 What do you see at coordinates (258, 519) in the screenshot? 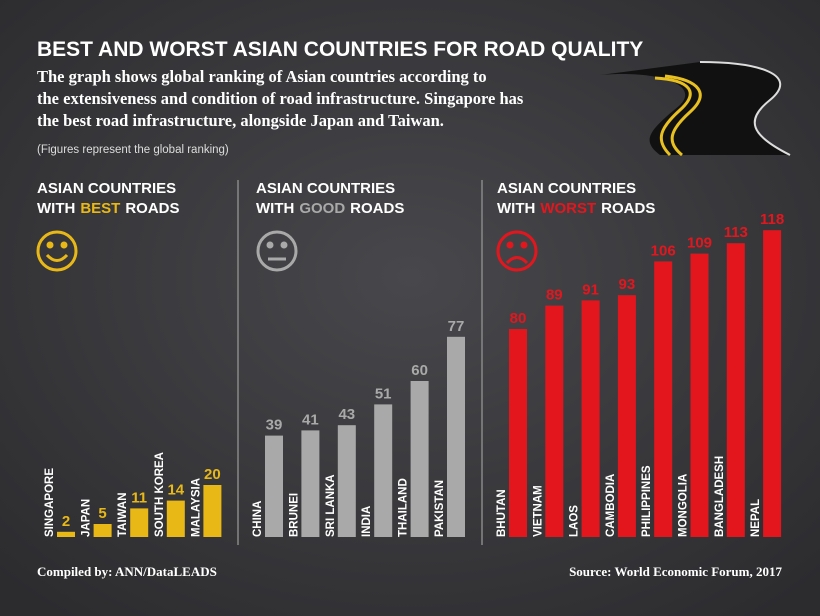
I see `category-label: CHINA` at bounding box center [258, 519].